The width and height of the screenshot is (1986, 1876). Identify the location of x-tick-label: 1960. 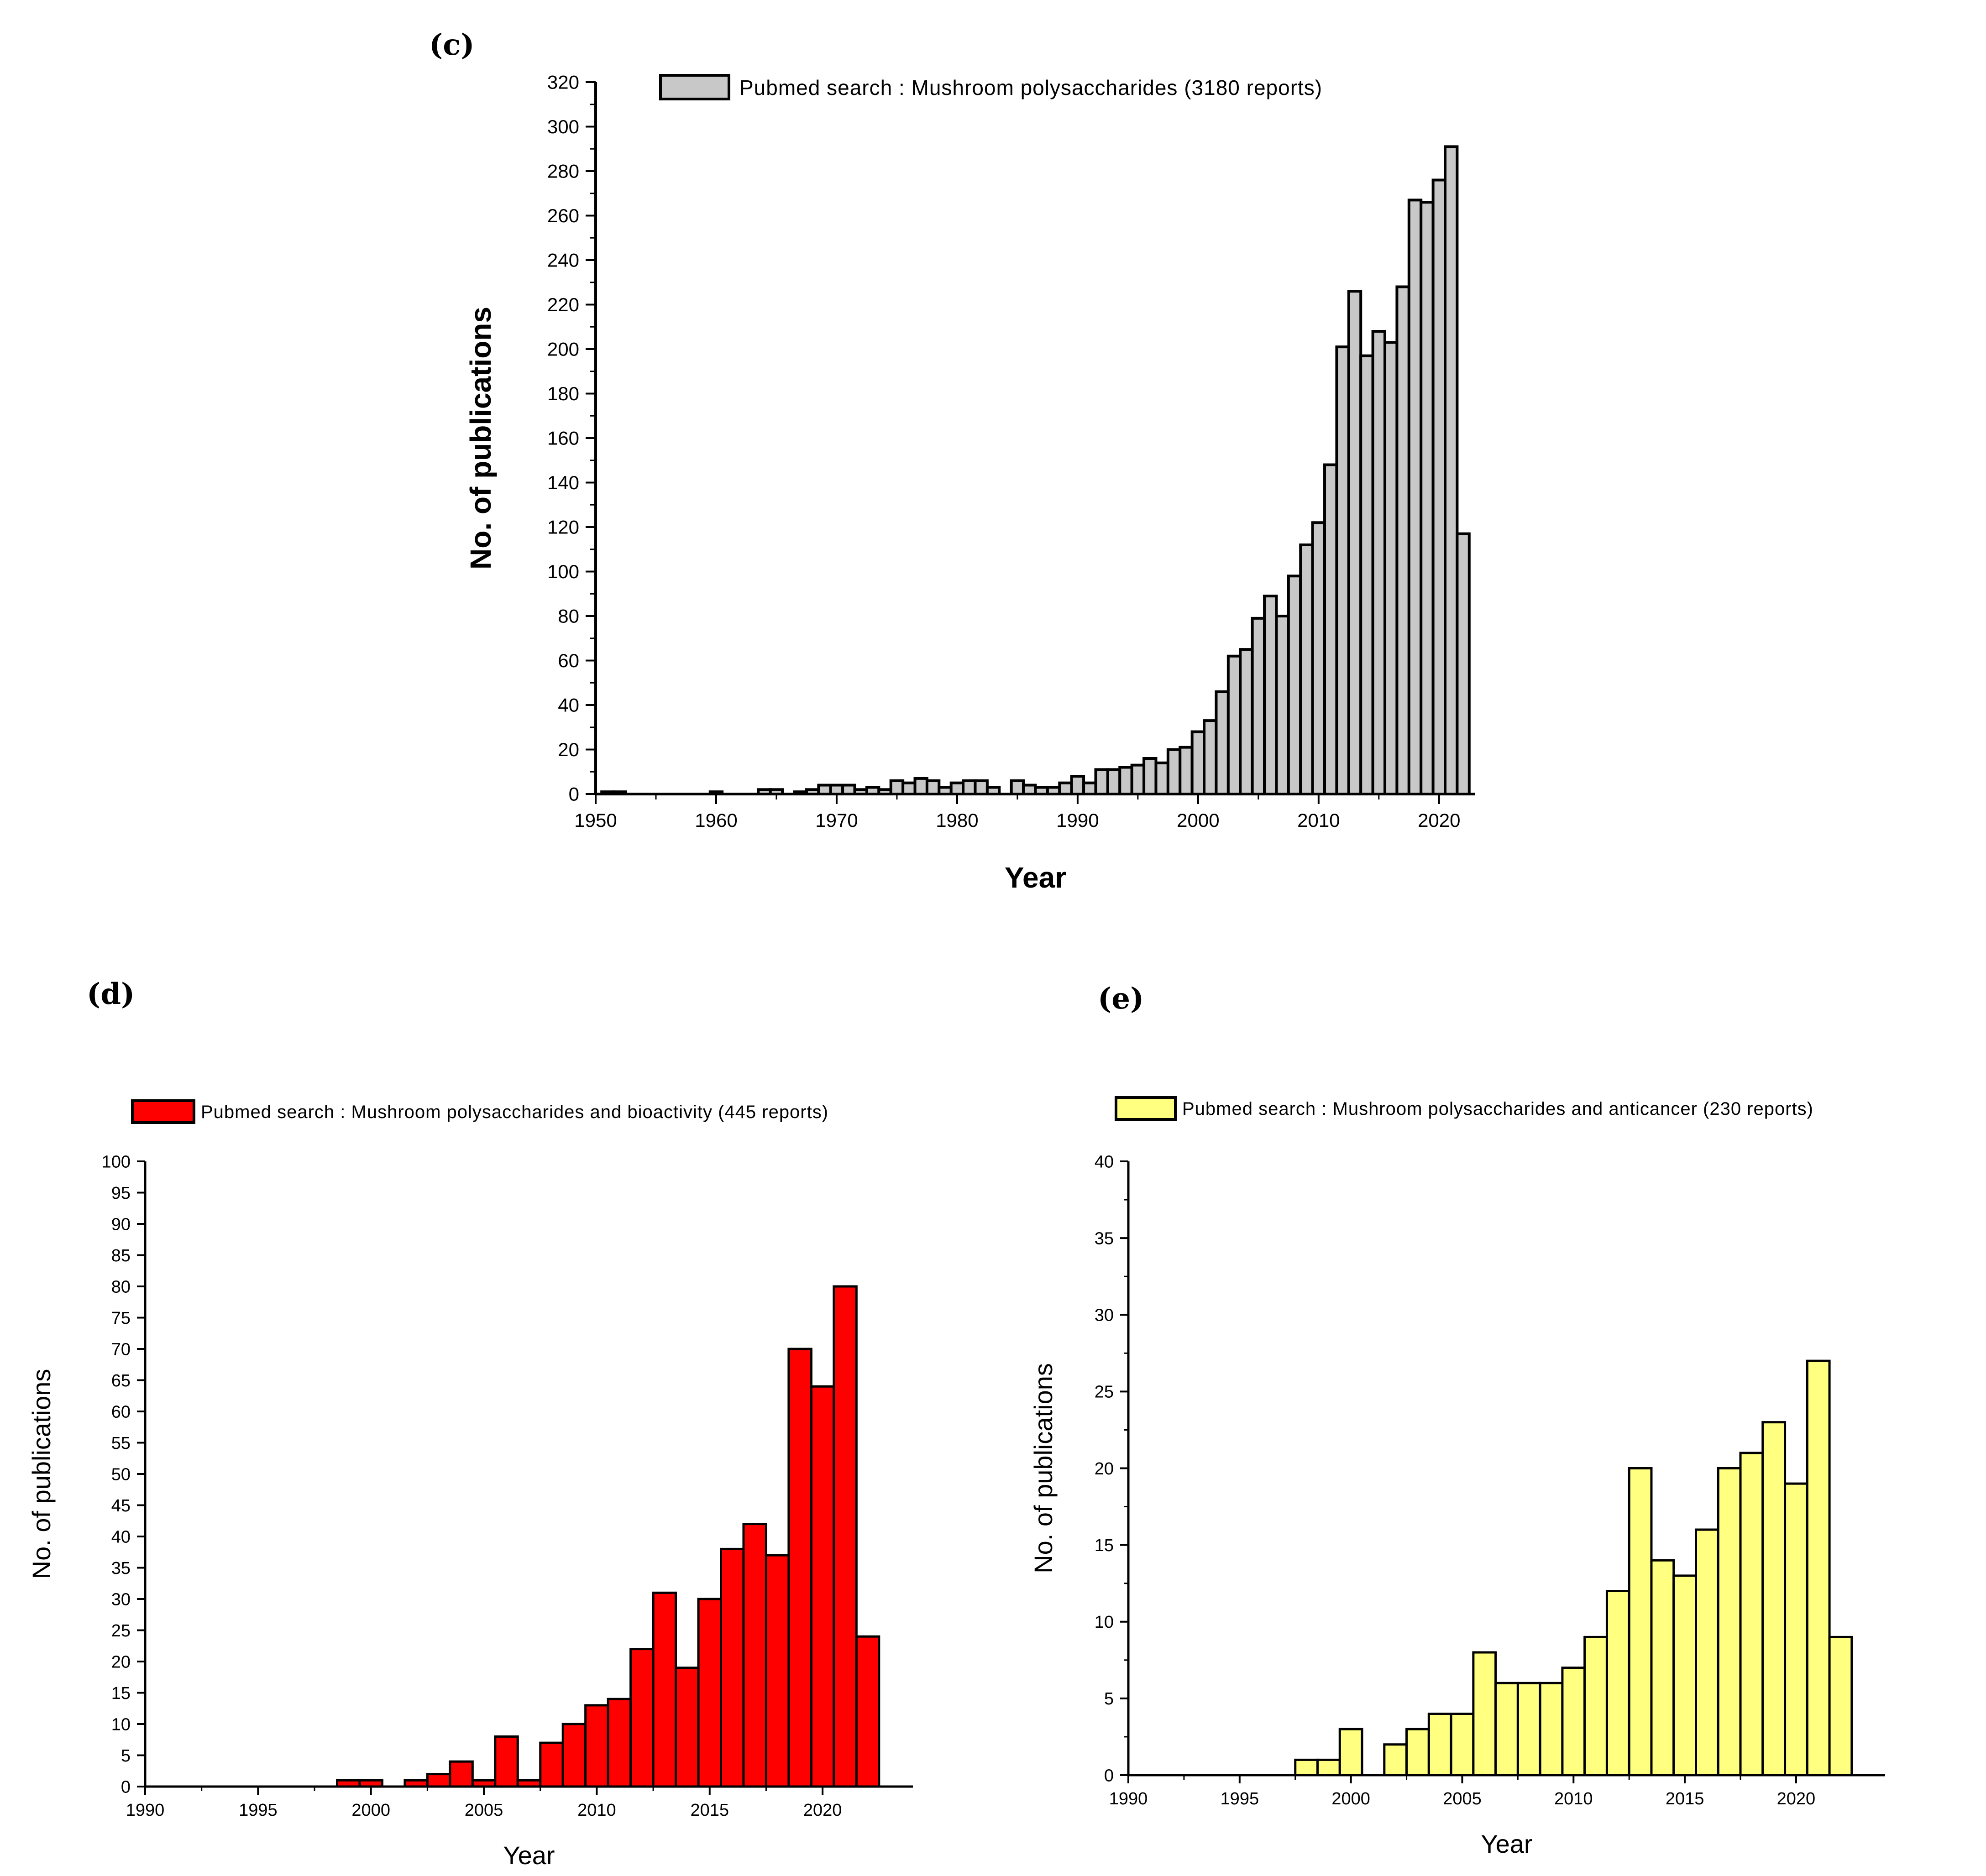
(716, 820).